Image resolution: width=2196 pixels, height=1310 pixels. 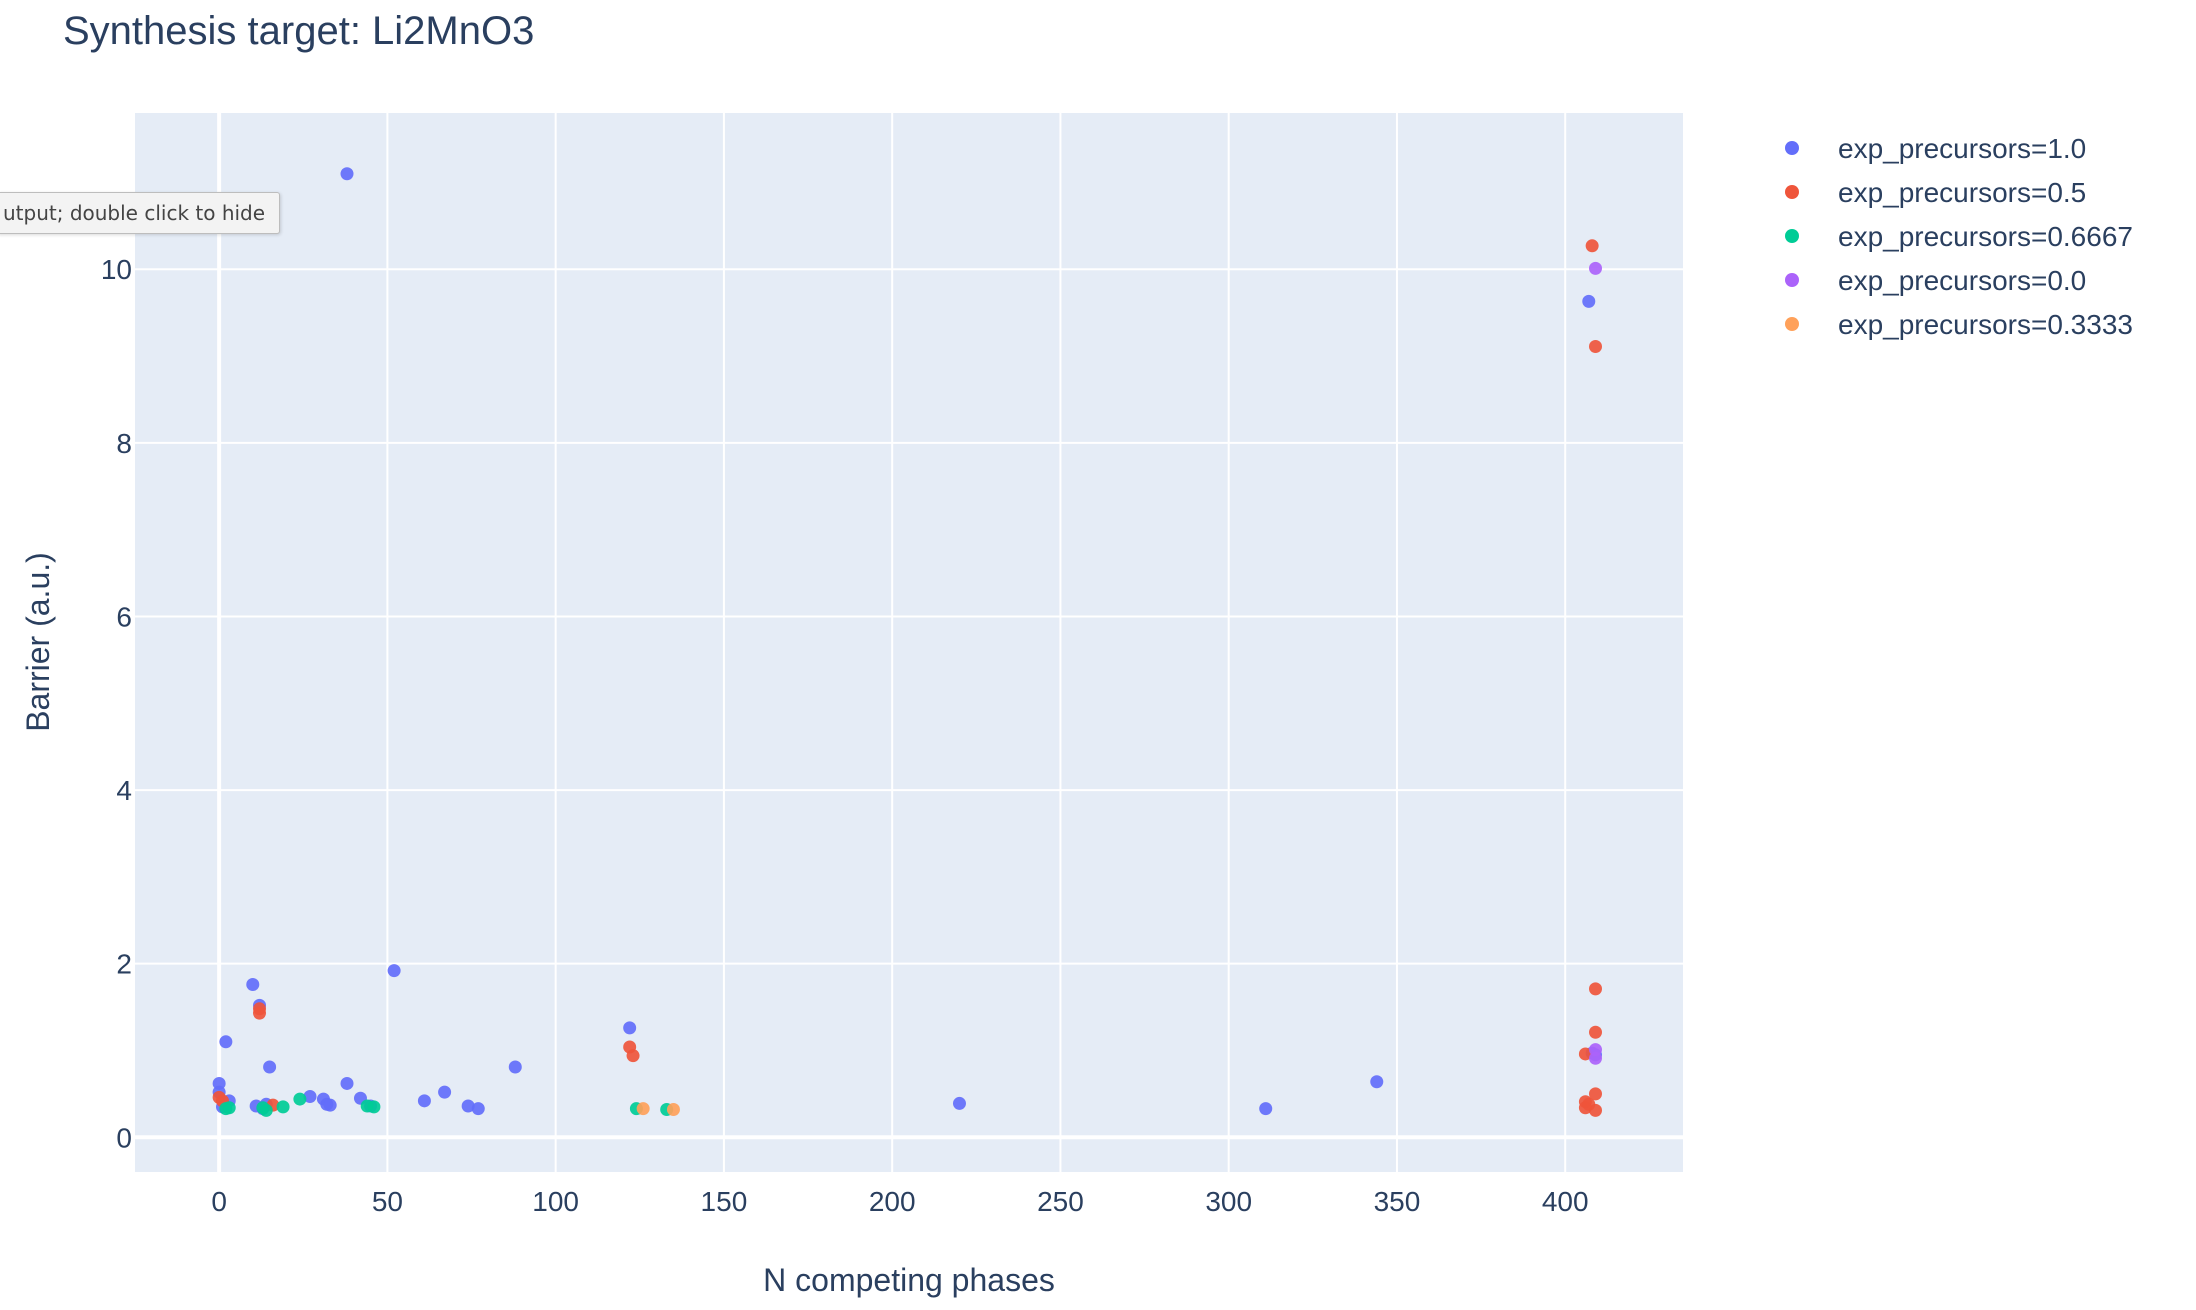 I want to click on legend-label: exp_precursors=1.0, so click(x=1962, y=148).